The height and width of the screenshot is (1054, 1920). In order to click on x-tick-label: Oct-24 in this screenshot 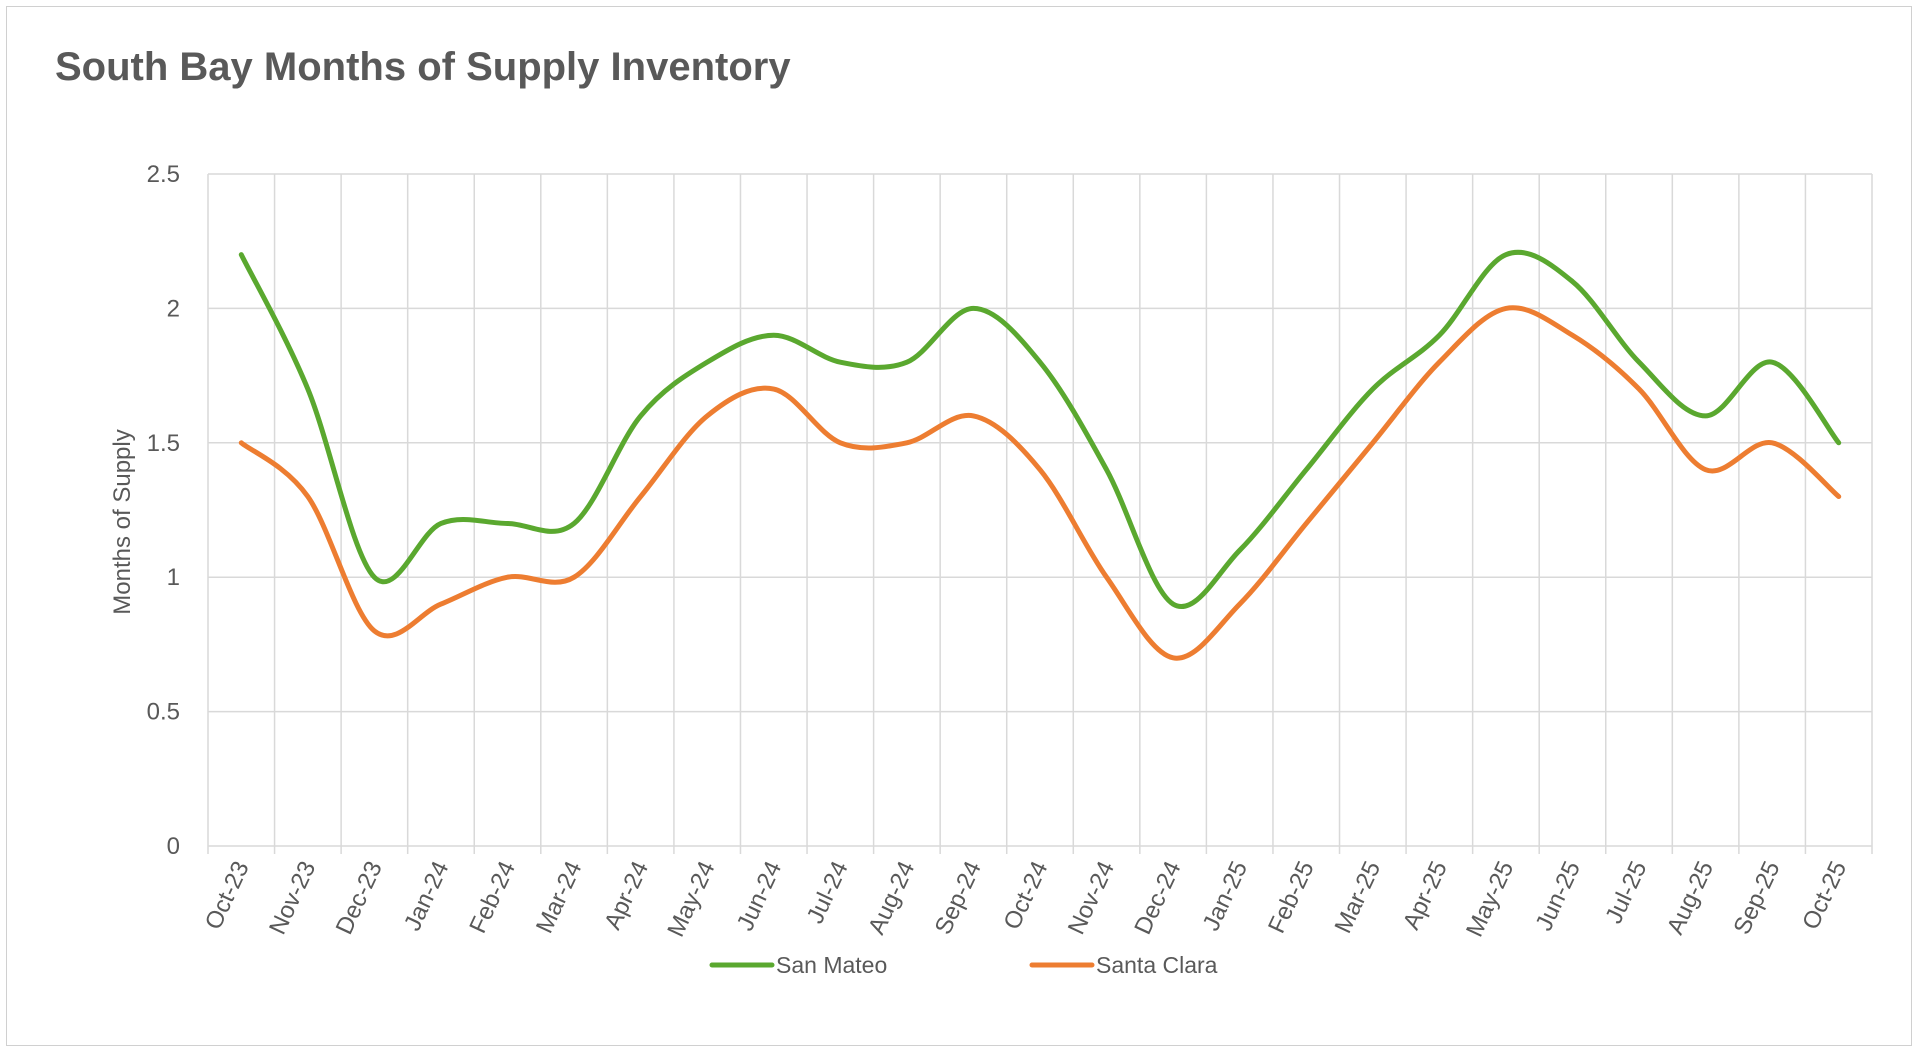, I will do `click(1026, 895)`.